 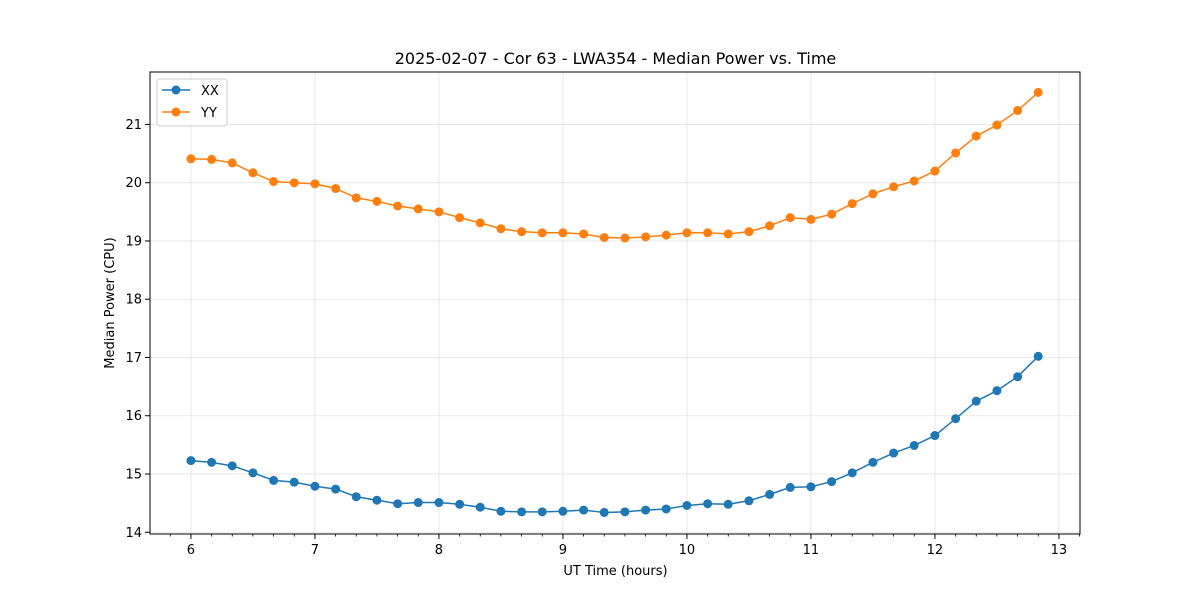 What do you see at coordinates (133, 125) in the screenshot?
I see `y-tick-label: 21` at bounding box center [133, 125].